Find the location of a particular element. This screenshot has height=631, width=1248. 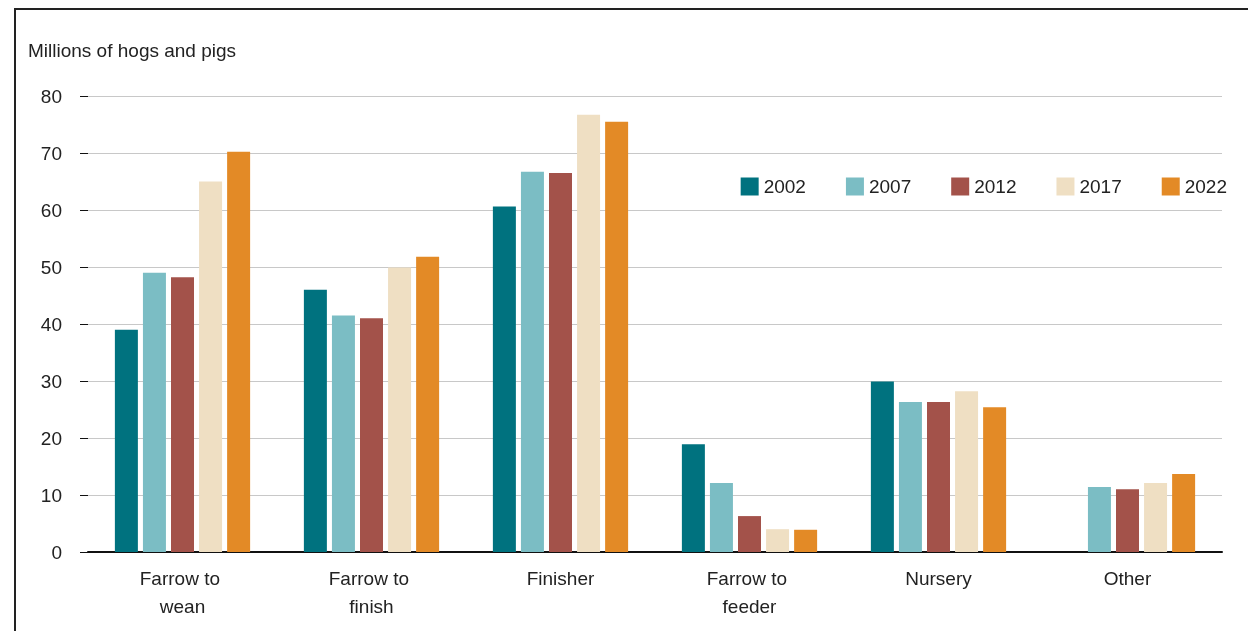

x-tick-label: Farrow to wean is located at coordinates (182, 592).